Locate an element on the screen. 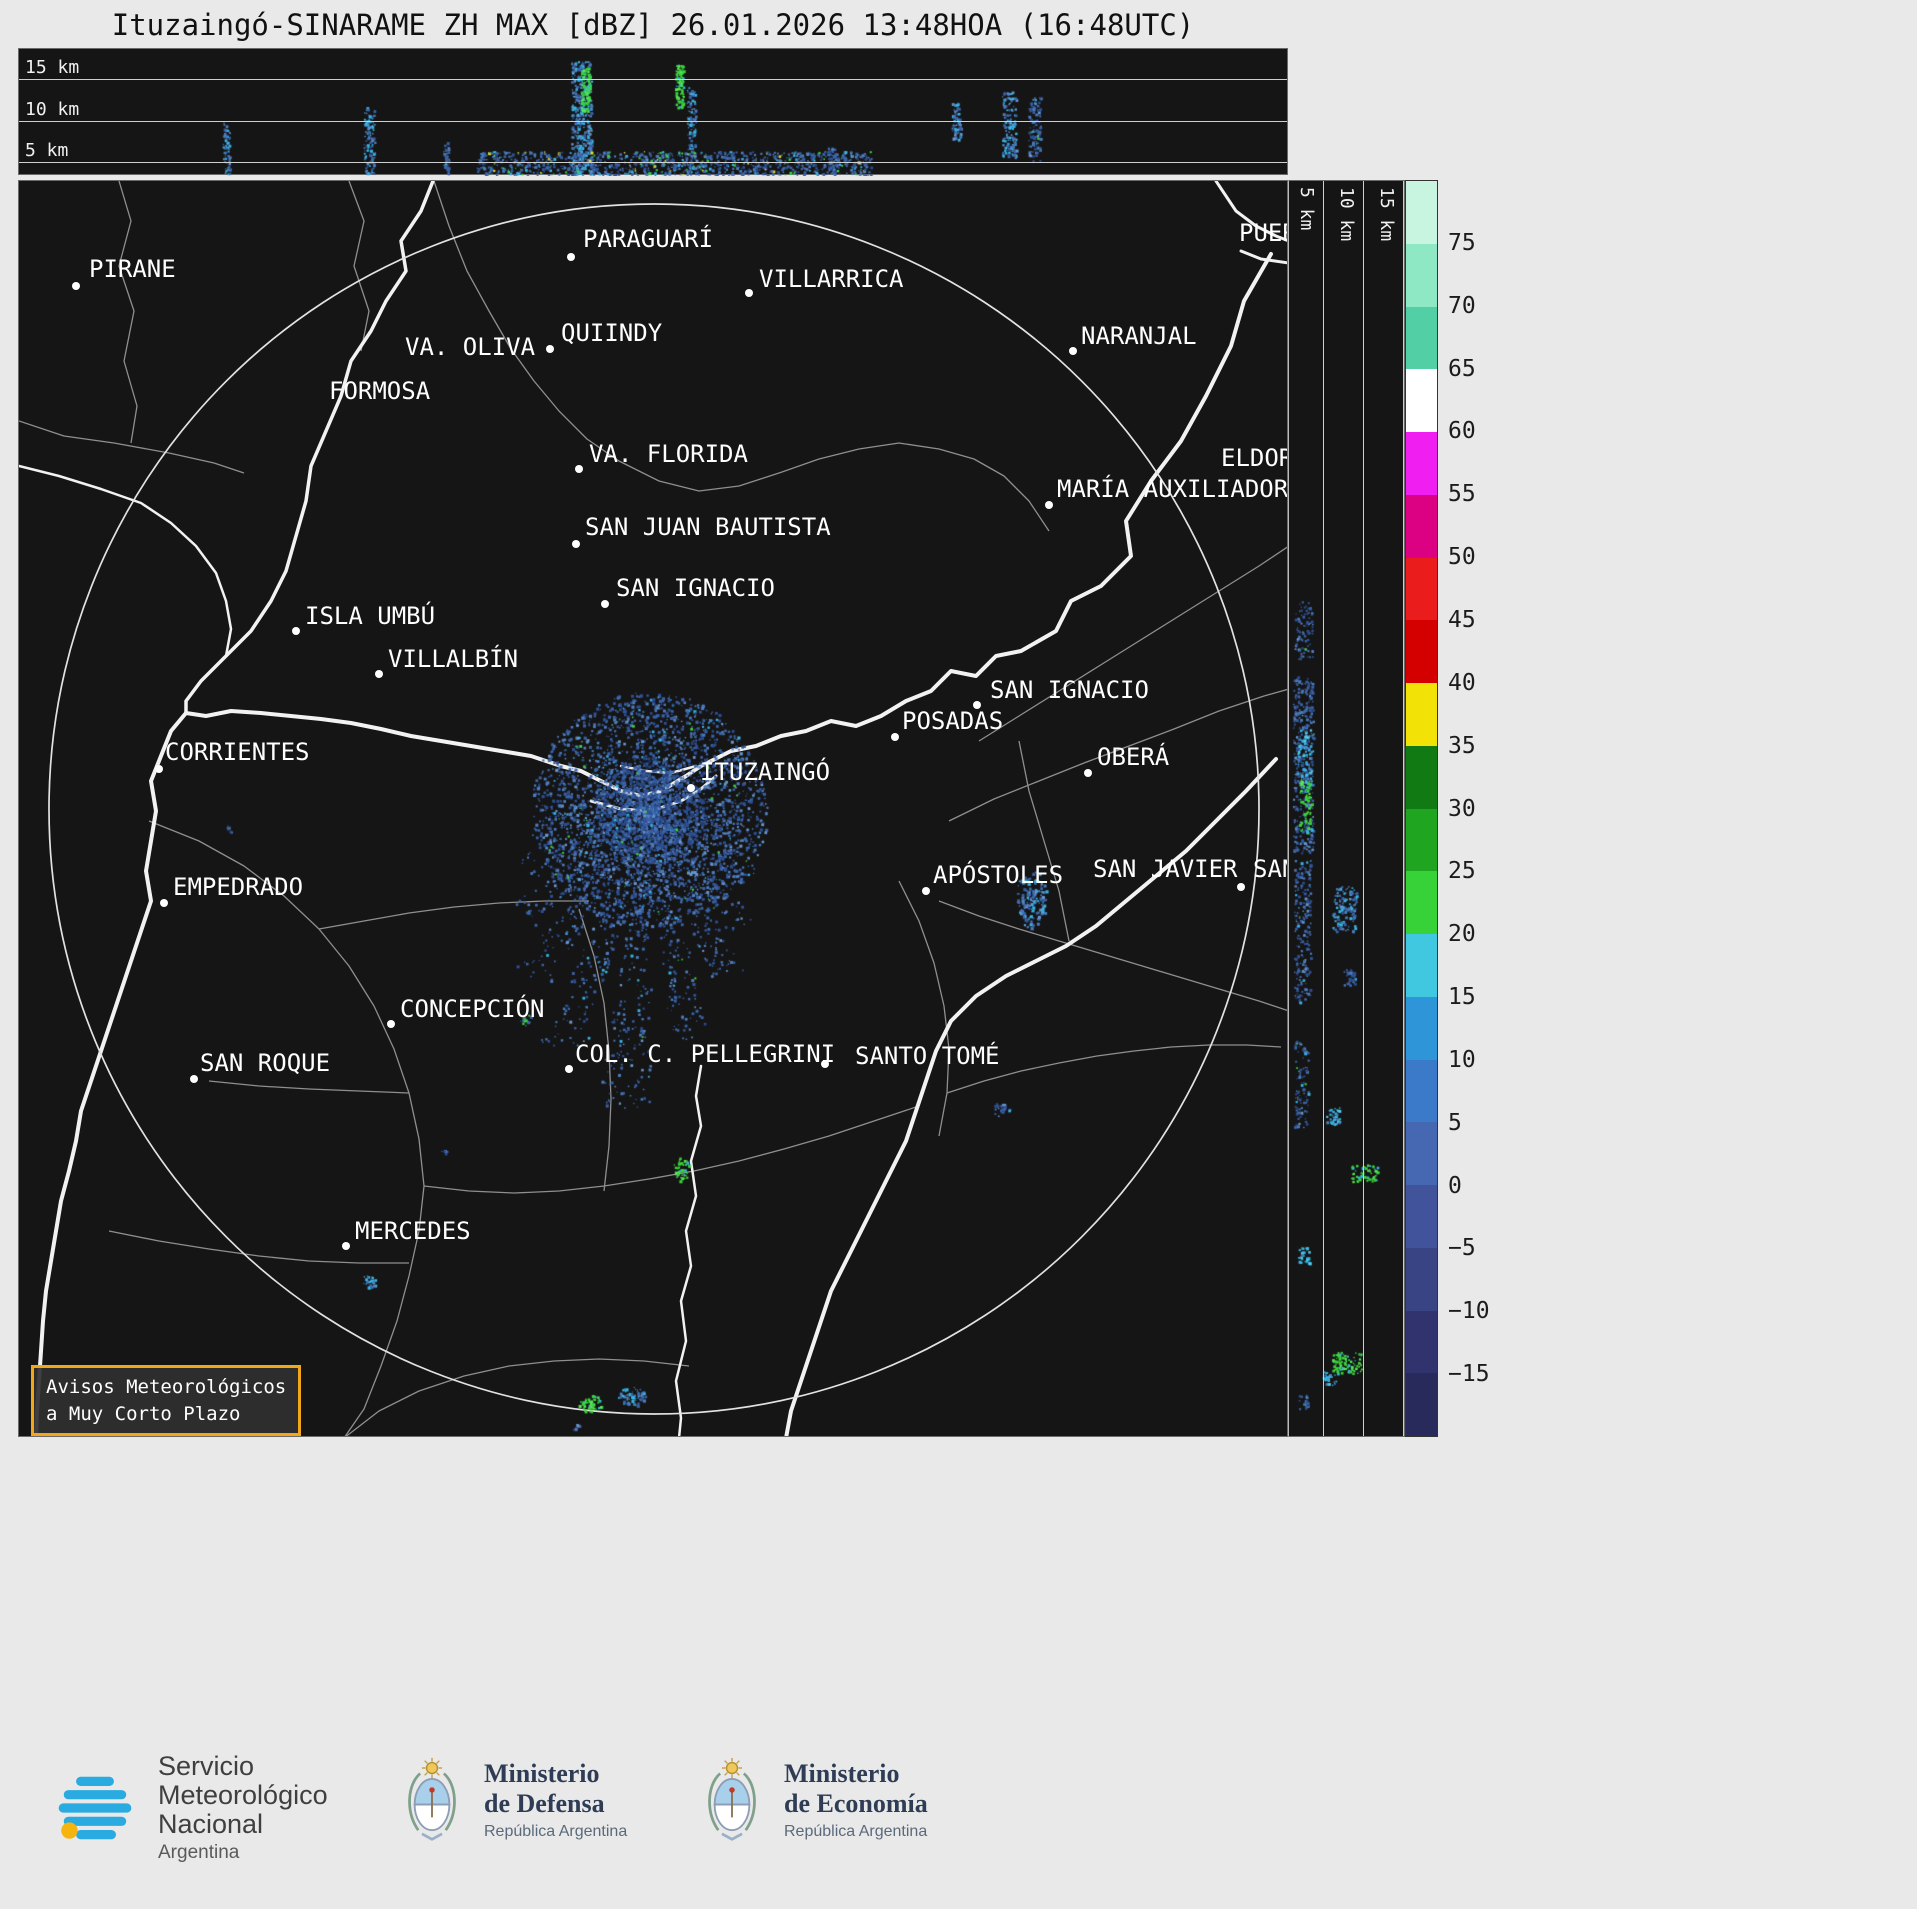 Image resolution: width=1917 pixels, height=1909 pixels. smn-line-3: Nacional is located at coordinates (211, 1824).